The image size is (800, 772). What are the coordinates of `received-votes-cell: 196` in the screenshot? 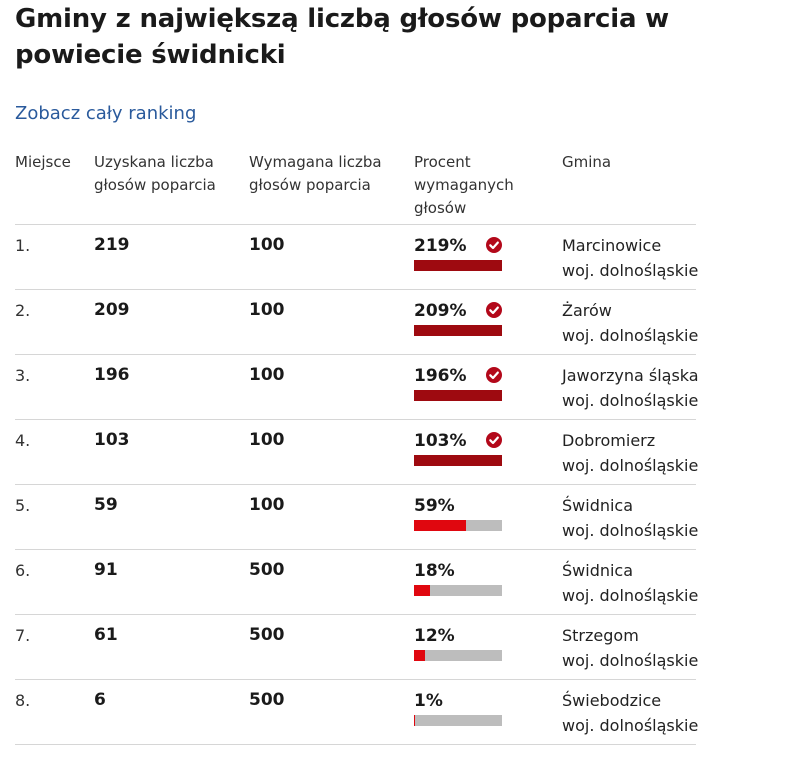 It's located at (171, 387).